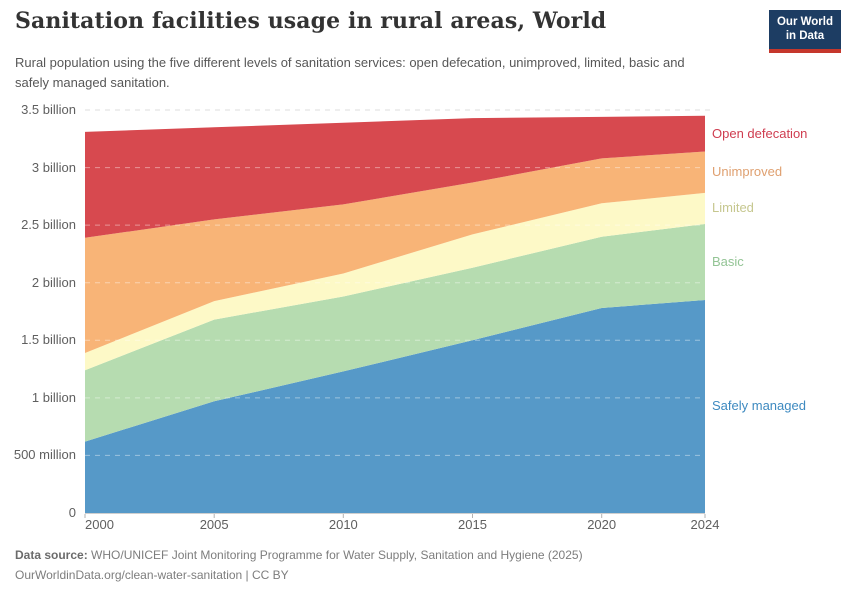  I want to click on y-tick-label-1: 500 million, so click(44, 455).